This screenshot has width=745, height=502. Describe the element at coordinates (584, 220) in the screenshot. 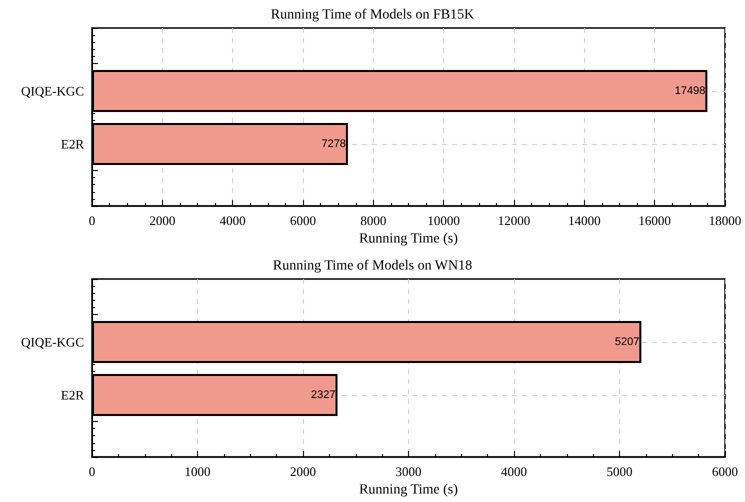

I see `x-tick-label: 14000` at that location.